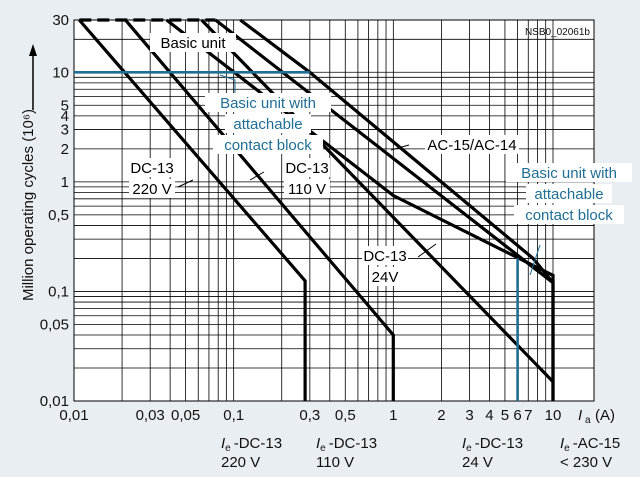 This screenshot has height=477, width=640. What do you see at coordinates (65, 149) in the screenshot?
I see `y-tick-label: 2` at bounding box center [65, 149].